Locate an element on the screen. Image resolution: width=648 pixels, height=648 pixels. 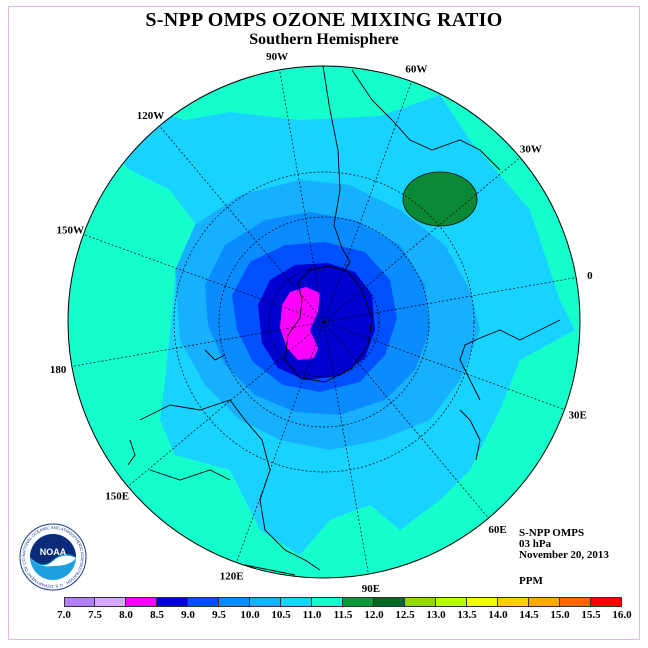
colorbar-tick-label: 10.0 is located at coordinates (250, 615).